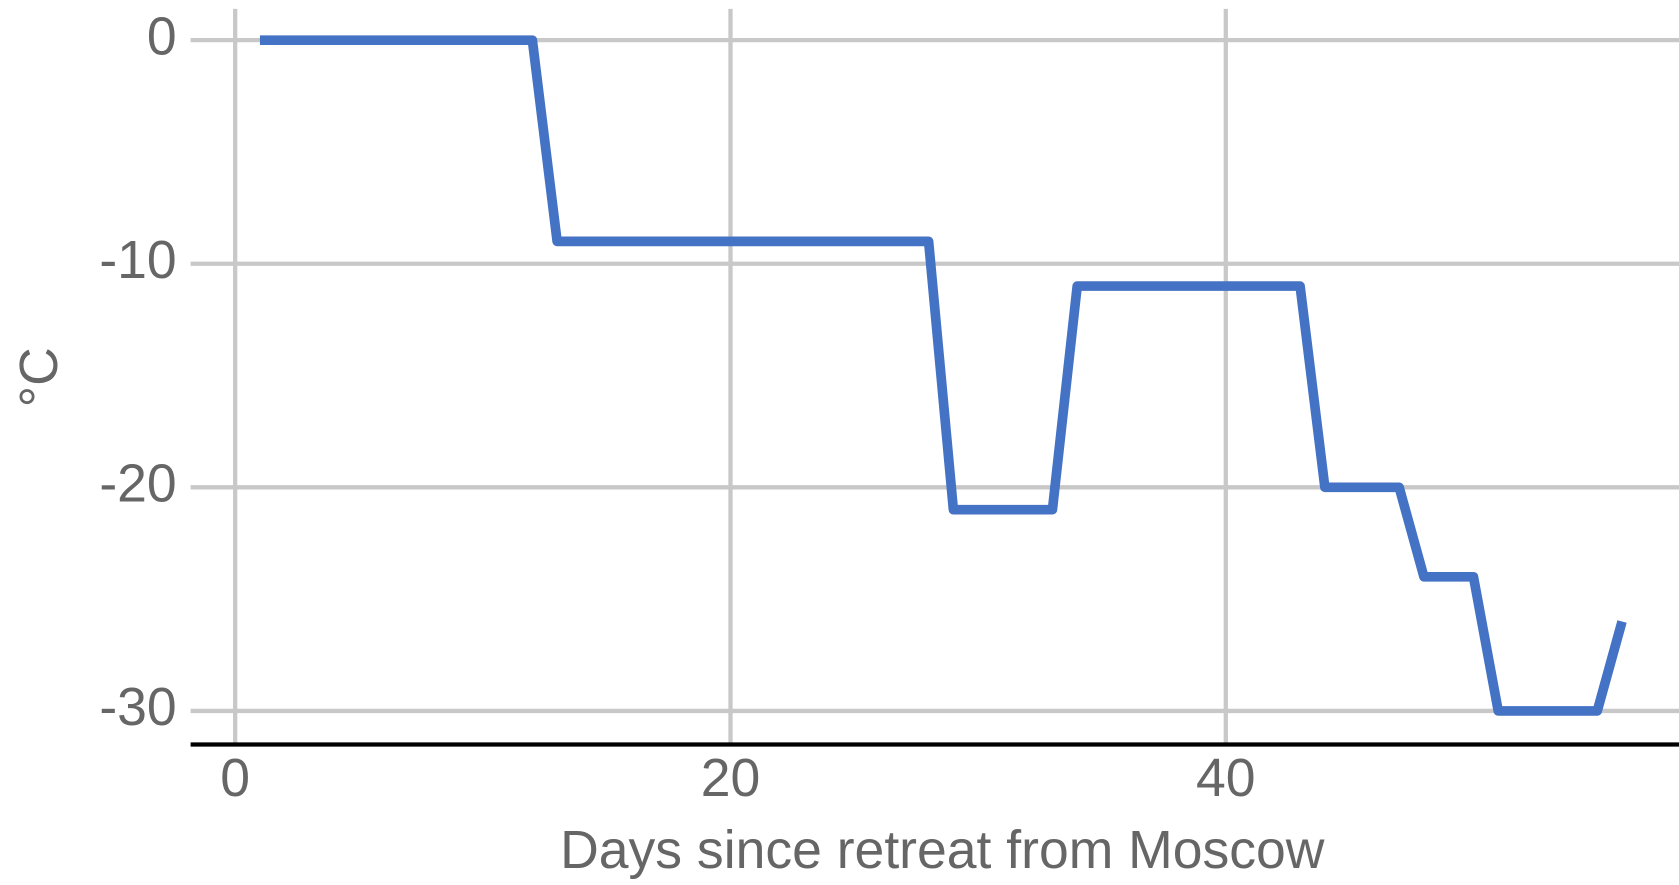 The height and width of the screenshot is (885, 1679). Describe the element at coordinates (1226, 778) in the screenshot. I see `x-tick-label: 40` at that location.